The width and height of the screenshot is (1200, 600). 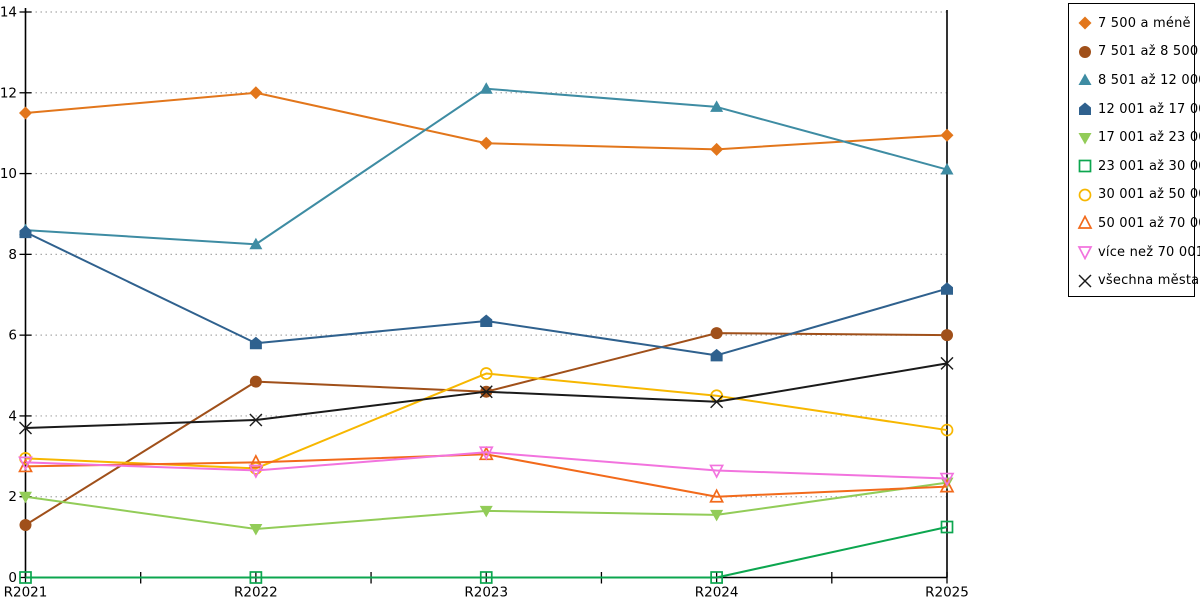 What do you see at coordinates (1085, 23) in the screenshot?
I see `diamond-filled-legend-icon` at bounding box center [1085, 23].